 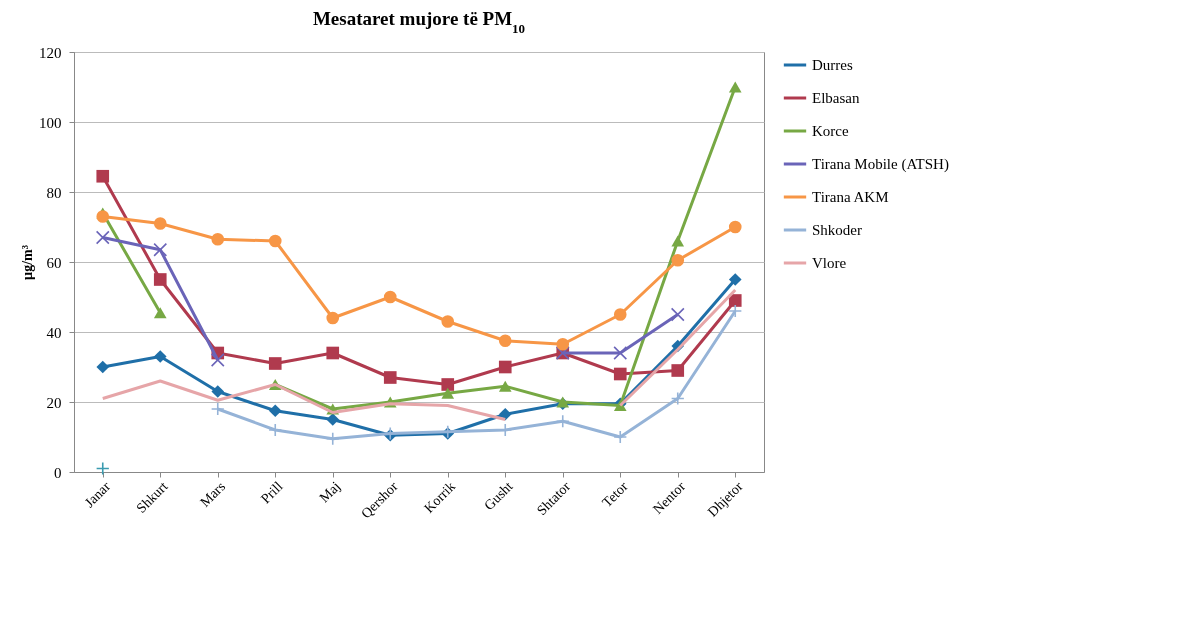 What do you see at coordinates (829, 263) in the screenshot?
I see `legend-label: Vlore` at bounding box center [829, 263].